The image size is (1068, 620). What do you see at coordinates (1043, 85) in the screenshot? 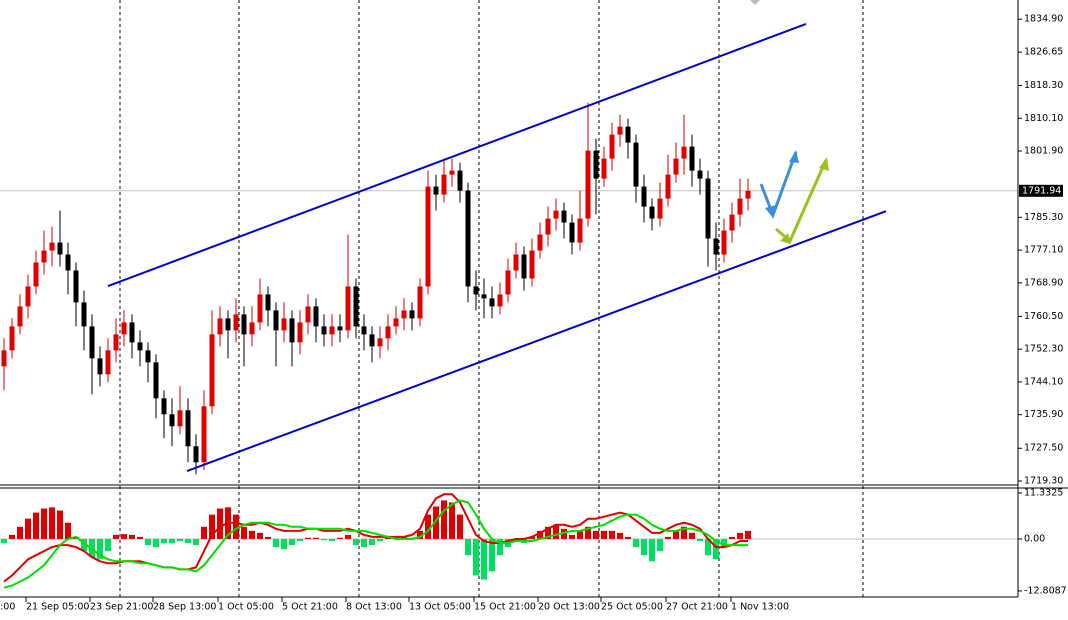
I see `y-tick-label: 1818.30` at bounding box center [1043, 85].